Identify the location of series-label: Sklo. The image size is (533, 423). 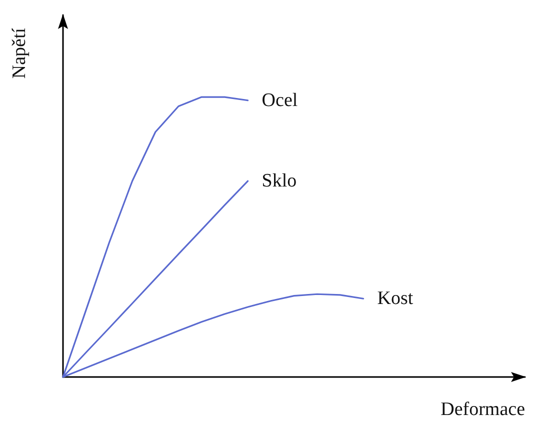
(279, 181).